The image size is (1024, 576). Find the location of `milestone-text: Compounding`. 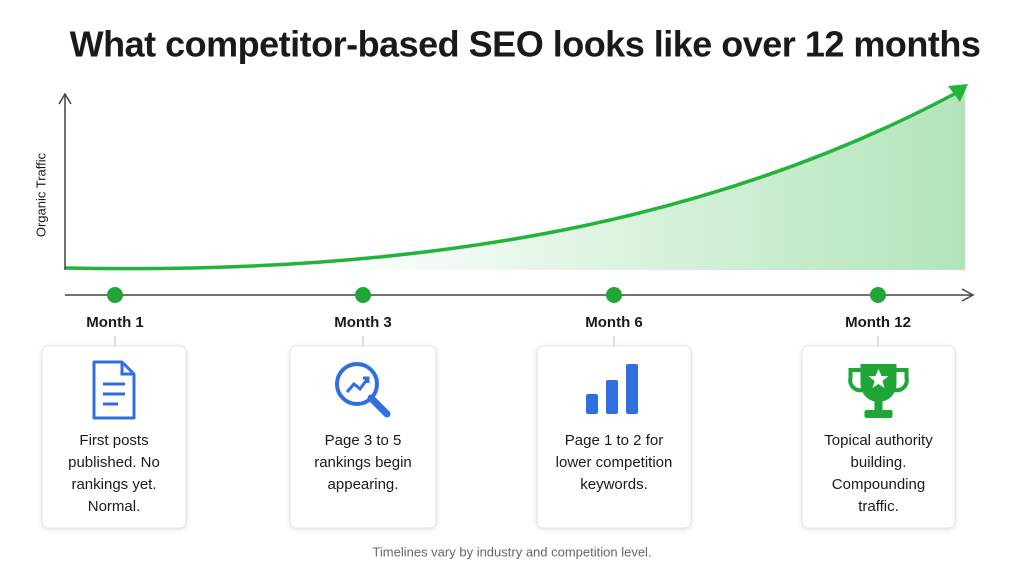

milestone-text: Compounding is located at coordinates (878, 484).